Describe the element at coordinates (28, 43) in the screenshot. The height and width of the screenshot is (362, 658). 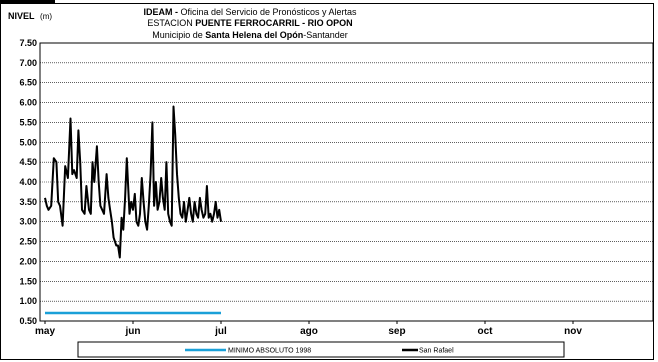
I see `y-tick-label: 7.50` at that location.